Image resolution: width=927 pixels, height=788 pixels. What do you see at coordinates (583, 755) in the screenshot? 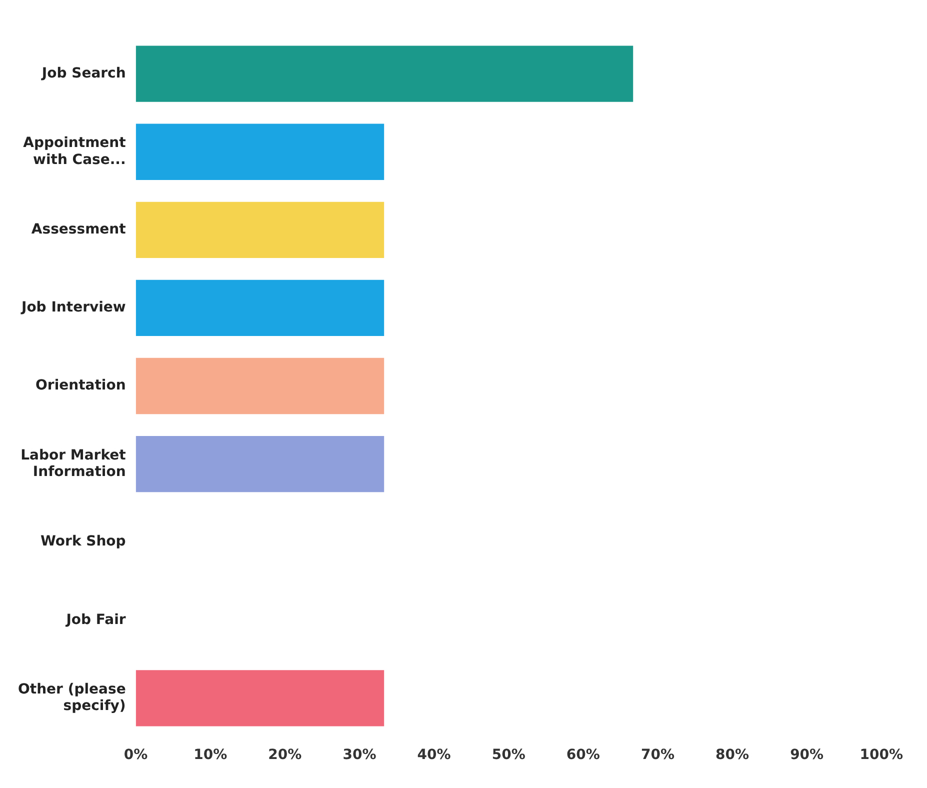
I see `x-tick-label: 60%` at bounding box center [583, 755].